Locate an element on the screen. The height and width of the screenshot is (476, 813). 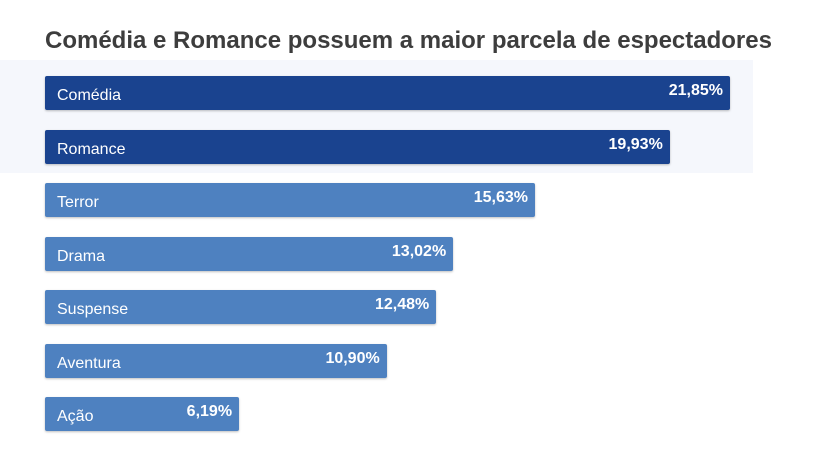
bar-4: Drama 13,02% is located at coordinates (249, 253).